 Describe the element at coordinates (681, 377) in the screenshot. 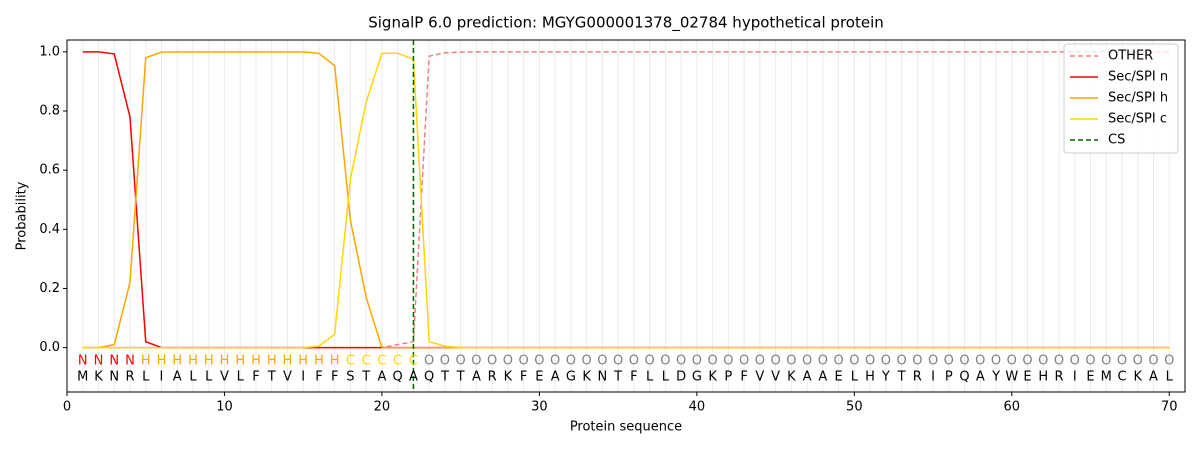

I see `residue: D` at that location.